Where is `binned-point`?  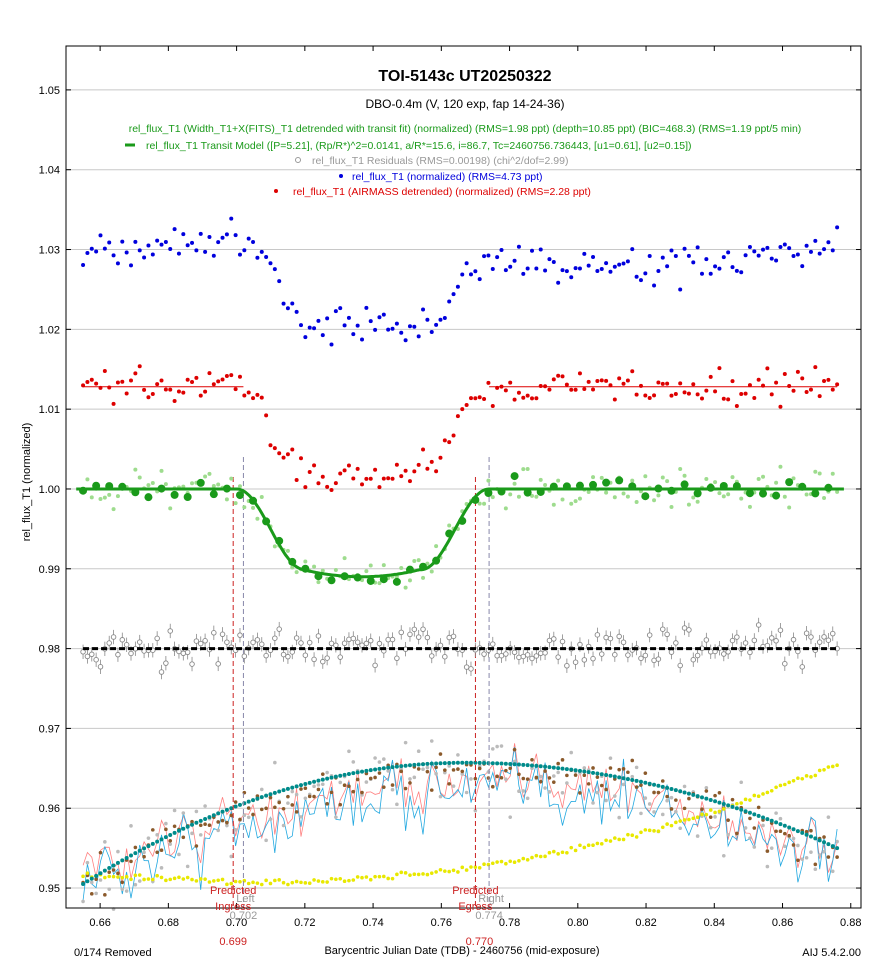
binned-point is located at coordinates (697, 493).